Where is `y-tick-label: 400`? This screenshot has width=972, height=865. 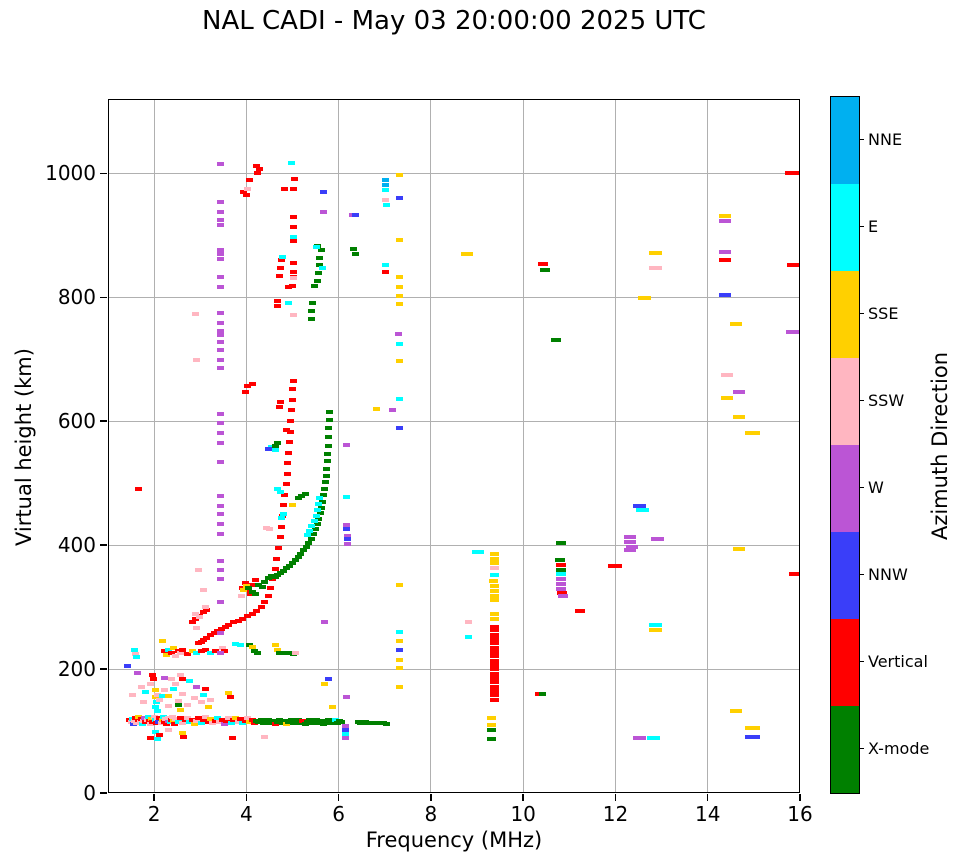
y-tick-label: 400 is located at coordinates (76, 545).